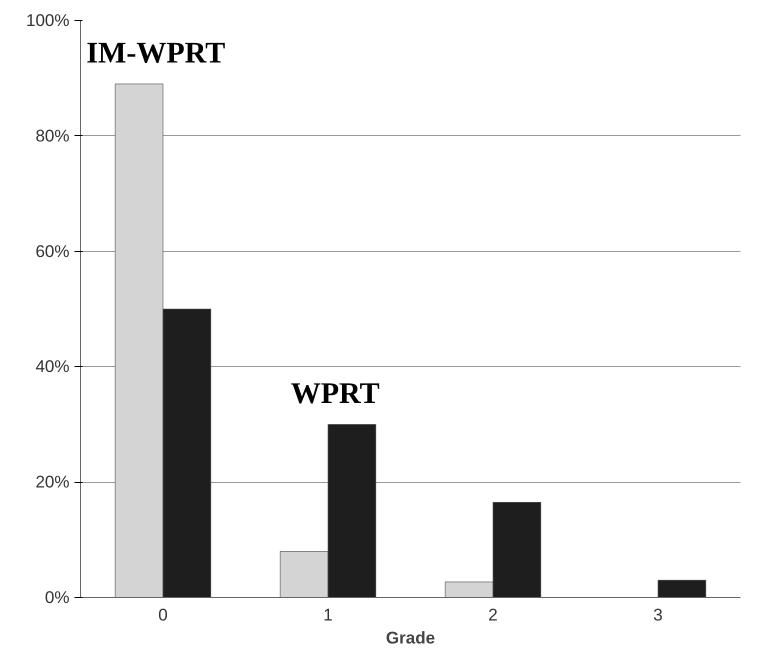  I want to click on annotation: IM-WPRT, so click(156, 53).